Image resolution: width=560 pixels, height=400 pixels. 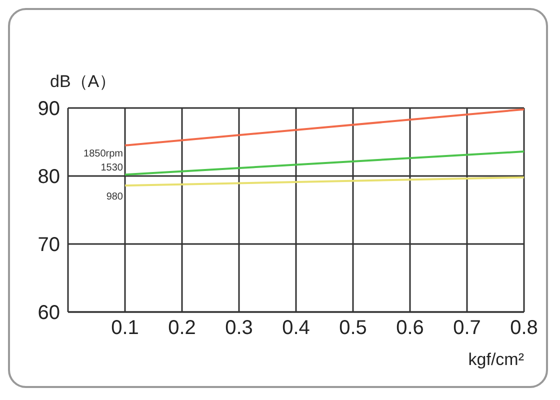 What do you see at coordinates (49, 109) in the screenshot?
I see `y-tick-label: 90` at bounding box center [49, 109].